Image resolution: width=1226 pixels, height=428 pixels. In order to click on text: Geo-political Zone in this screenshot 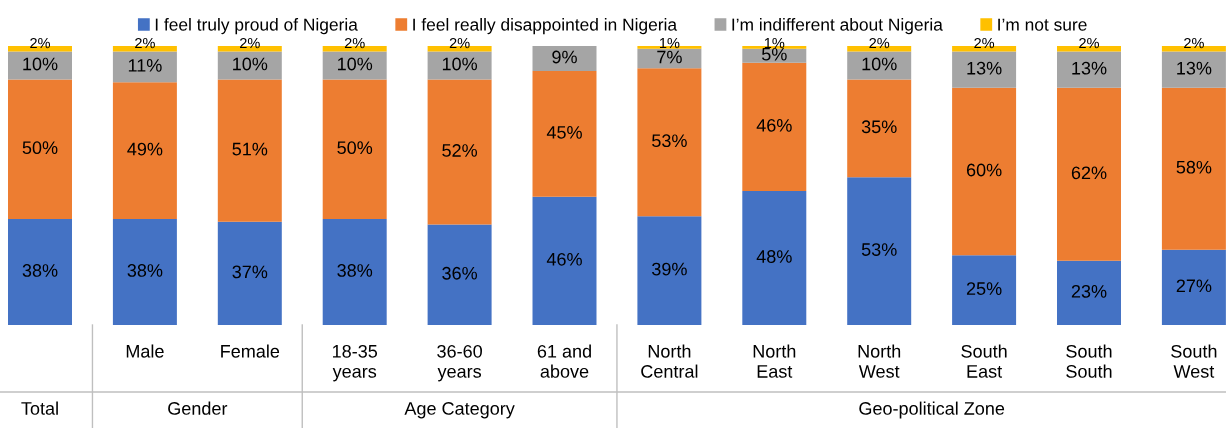, I will do `click(932, 410)`.